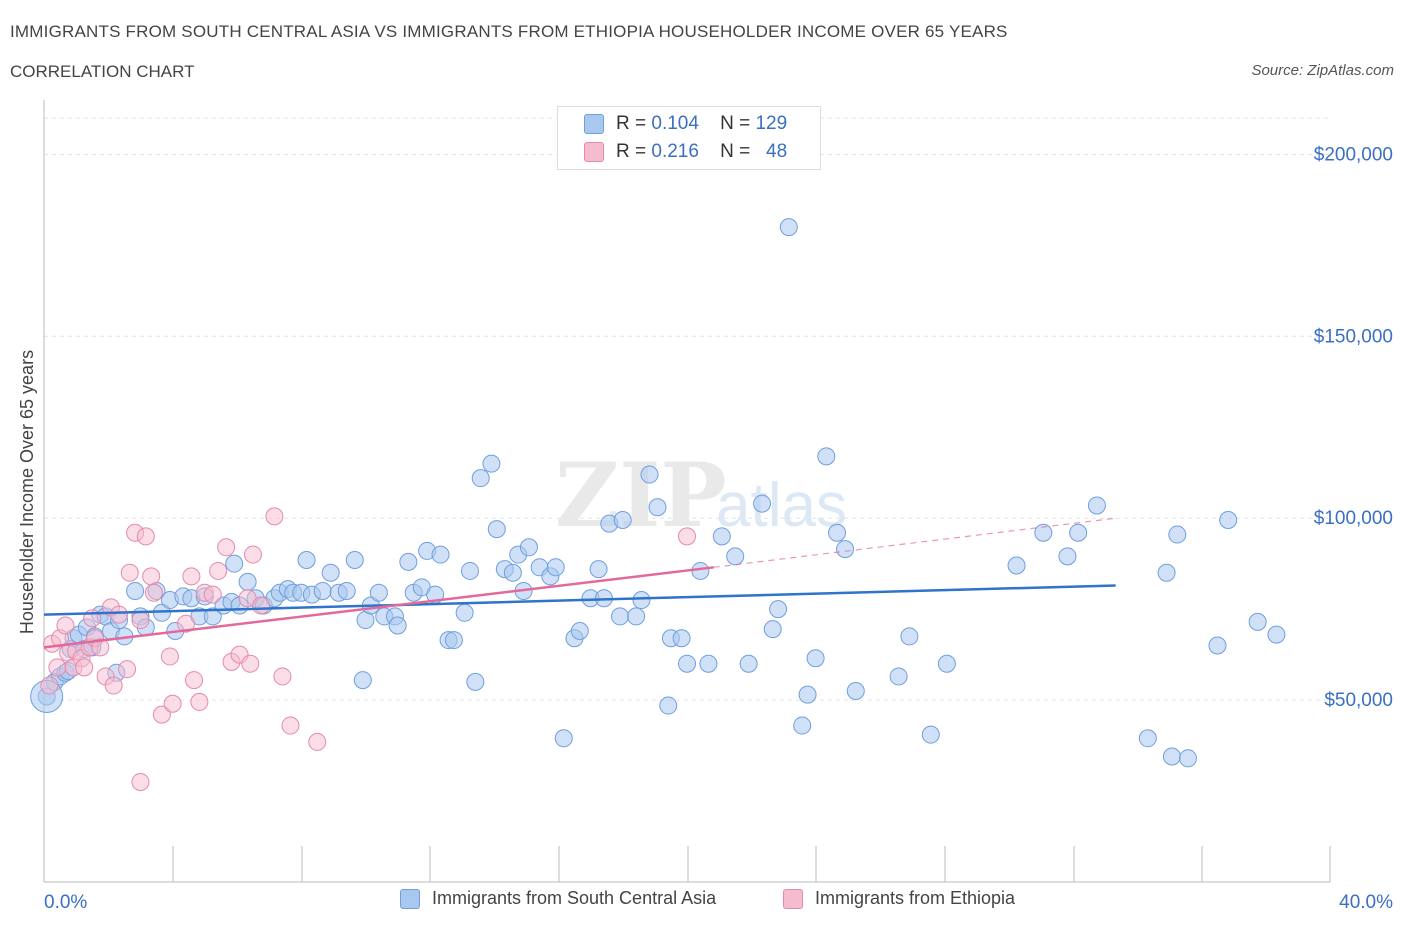  I want to click on y-tick-label: $50,000, so click(1358, 700).